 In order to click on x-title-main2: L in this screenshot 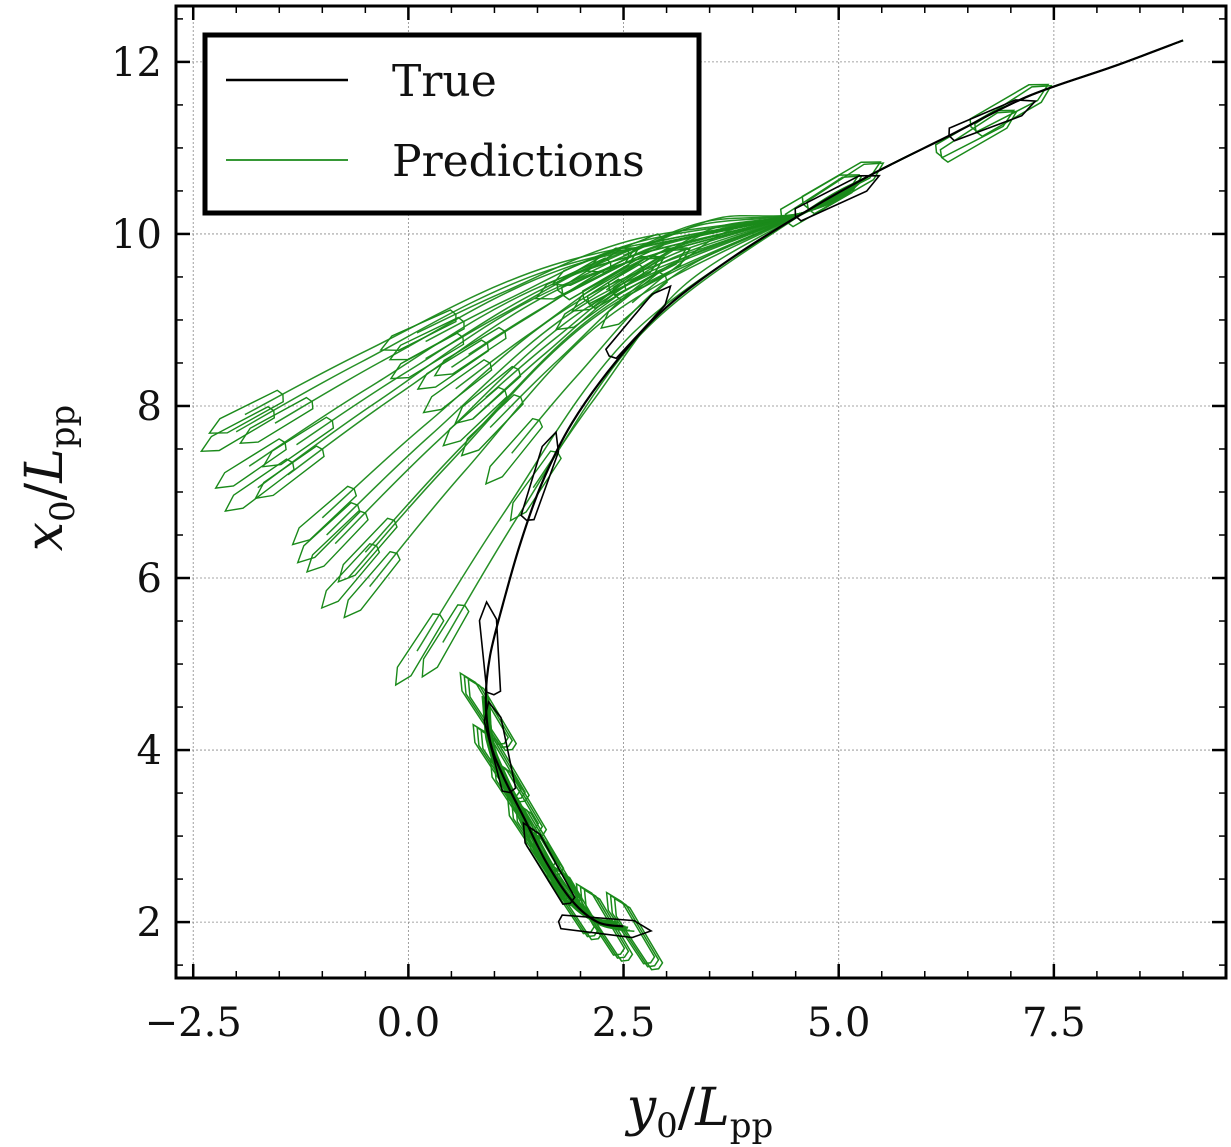, I will do `click(712, 1108)`.